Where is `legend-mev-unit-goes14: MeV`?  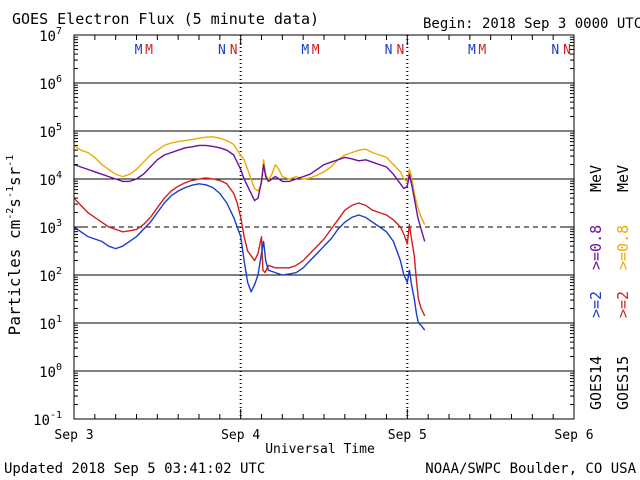
legend-mev-unit-goes14: MeV is located at coordinates (596, 178).